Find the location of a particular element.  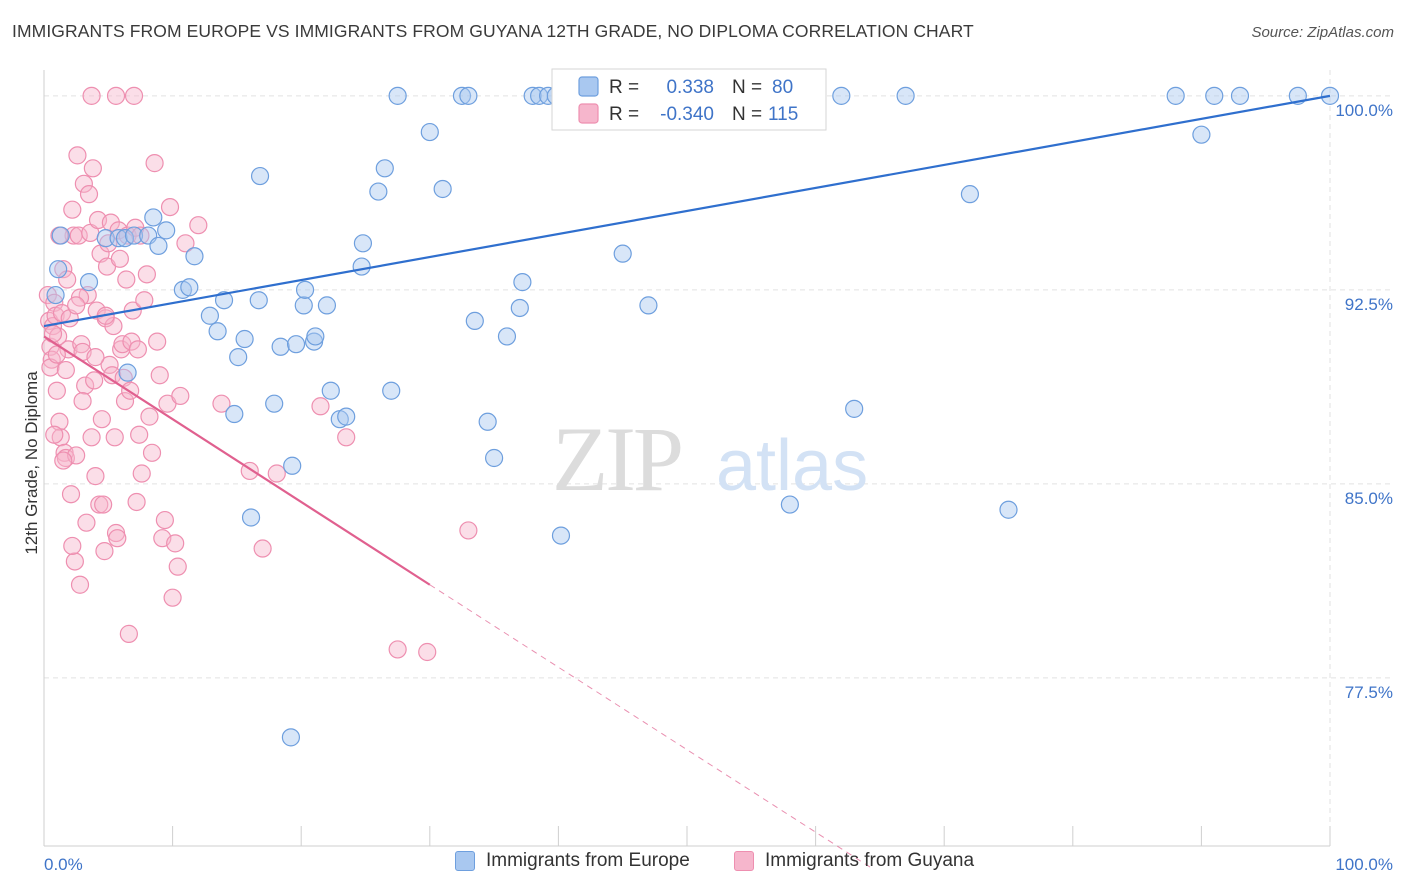

y-tick-label-2: 92.5% is located at coordinates (1369, 304).